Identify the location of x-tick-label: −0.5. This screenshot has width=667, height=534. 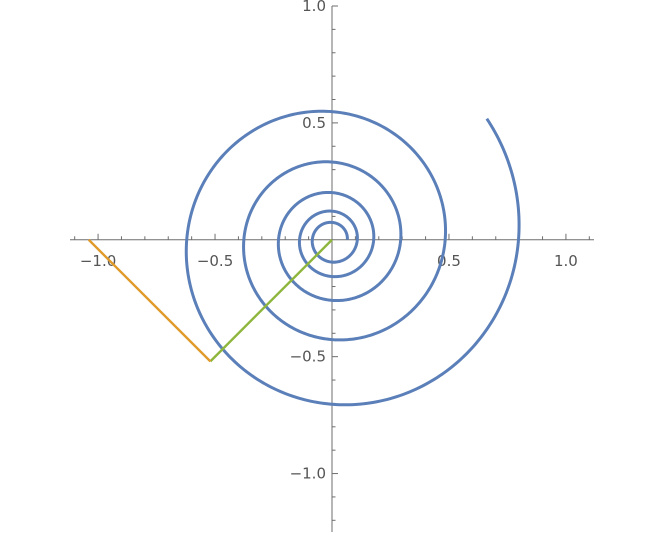
(215, 261).